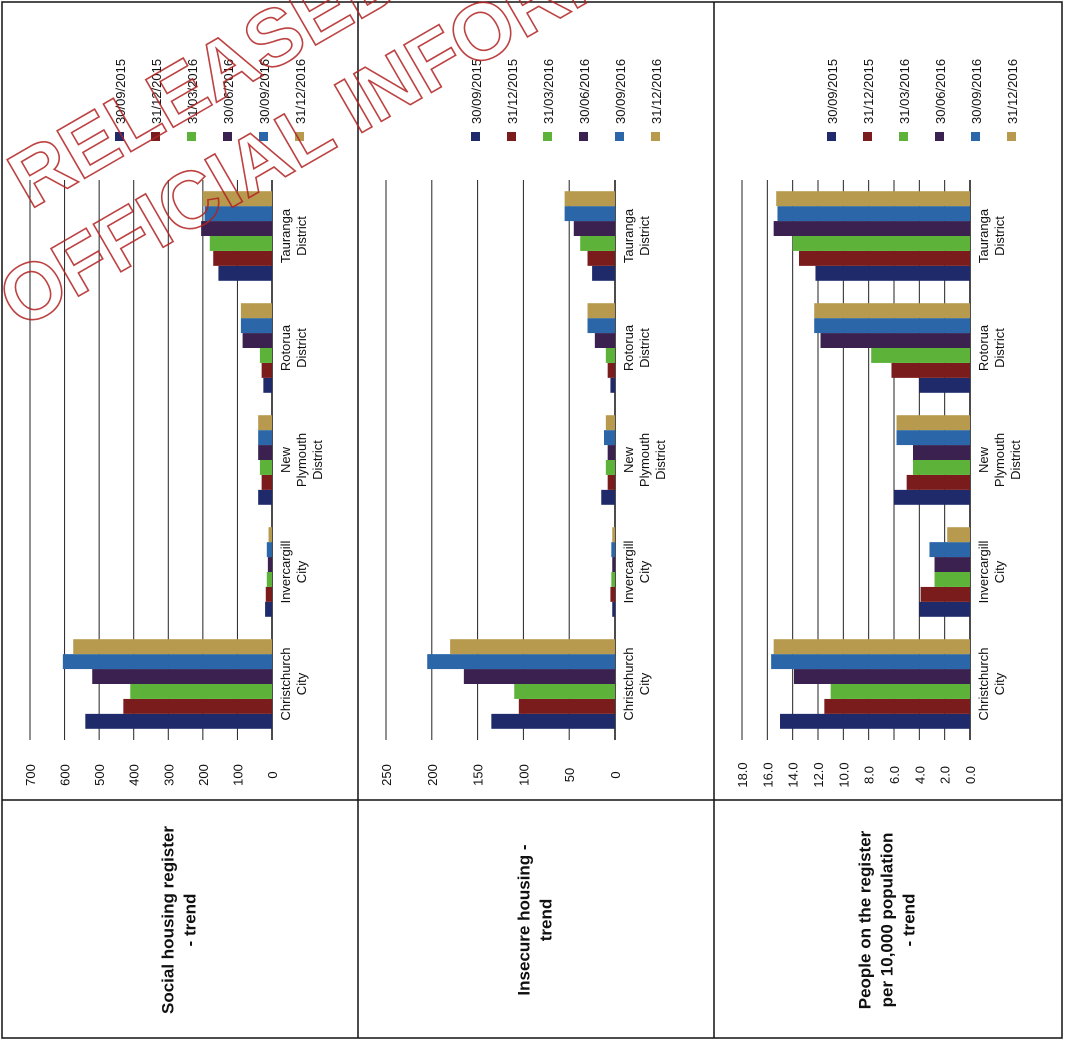 This screenshot has width=1065, height=1041. Describe the element at coordinates (615, 774) in the screenshot. I see `chart-1-tick-label-0: 0` at that location.